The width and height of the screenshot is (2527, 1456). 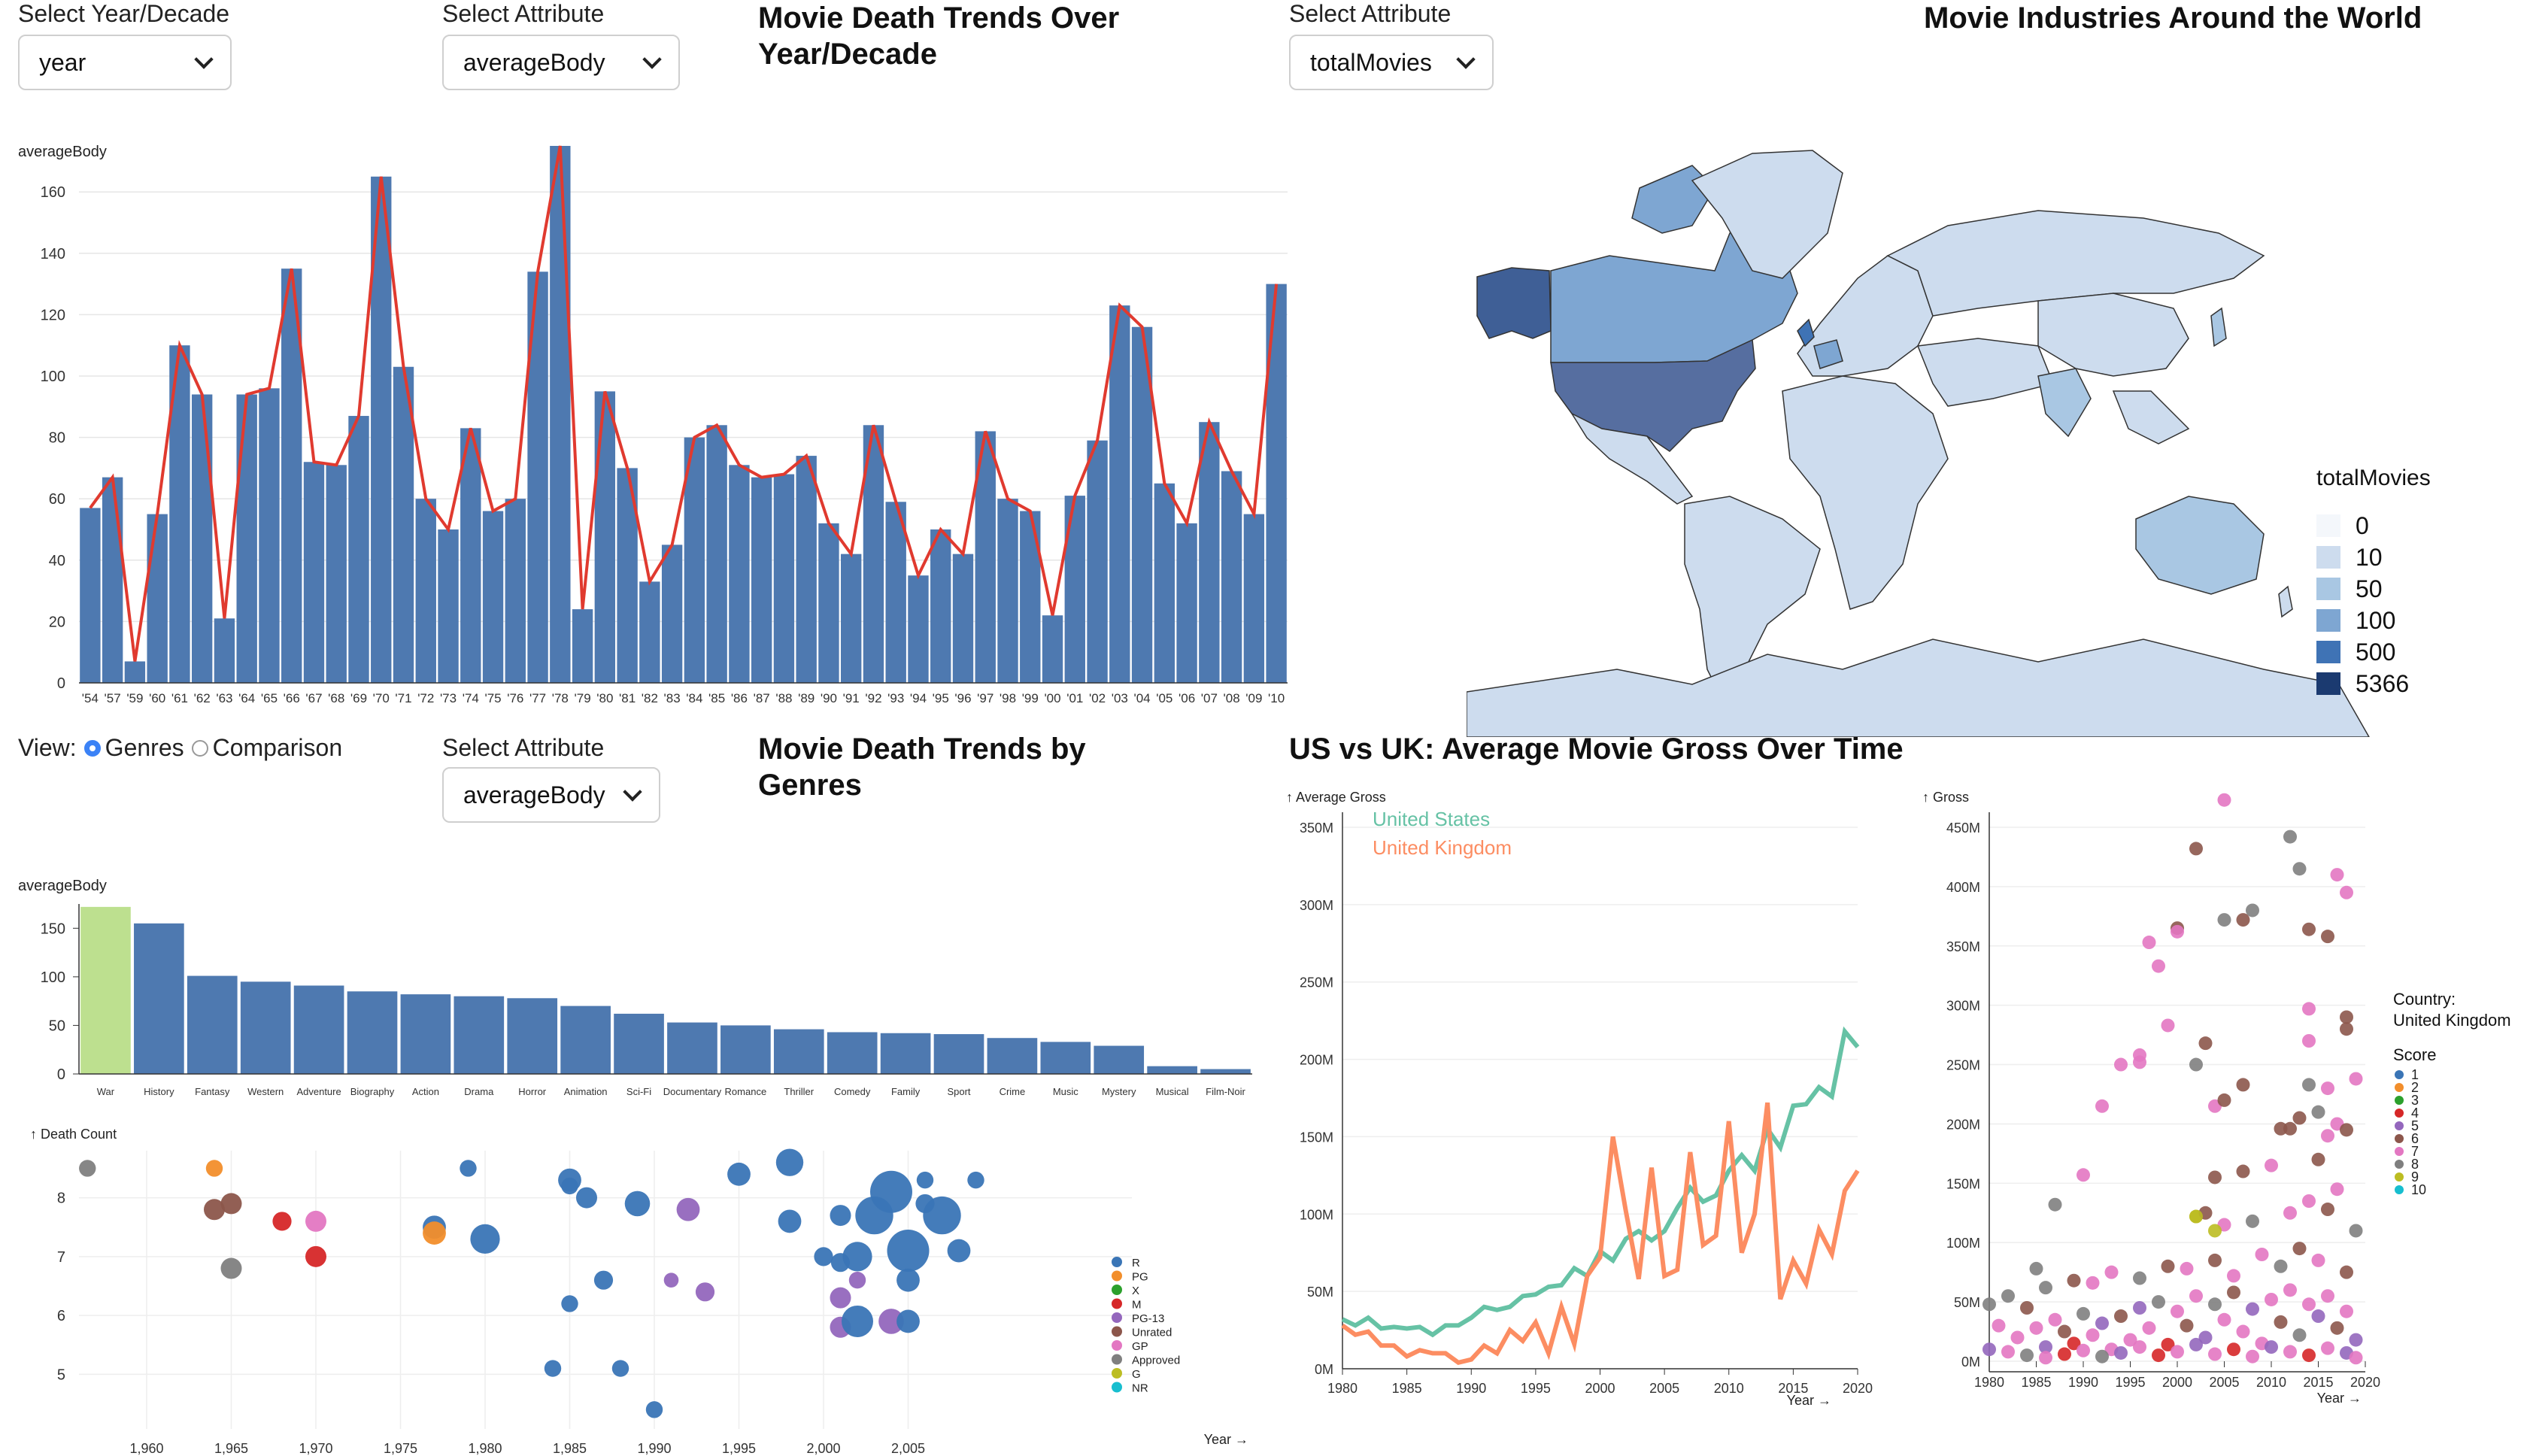 What do you see at coordinates (2151, 417) in the screenshot?
I see `region-se-asia` at bounding box center [2151, 417].